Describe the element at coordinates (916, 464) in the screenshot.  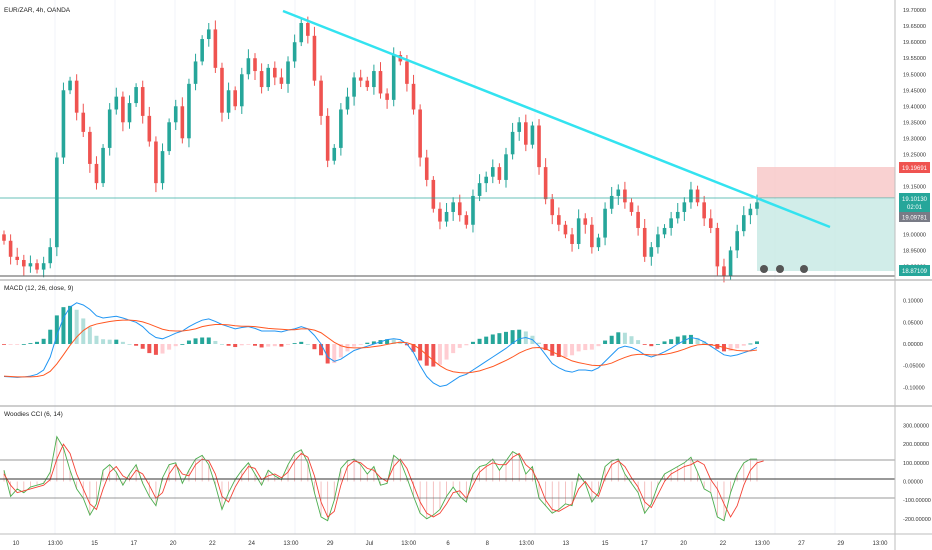
I see `cci-tick-label: 100.00000` at that location.